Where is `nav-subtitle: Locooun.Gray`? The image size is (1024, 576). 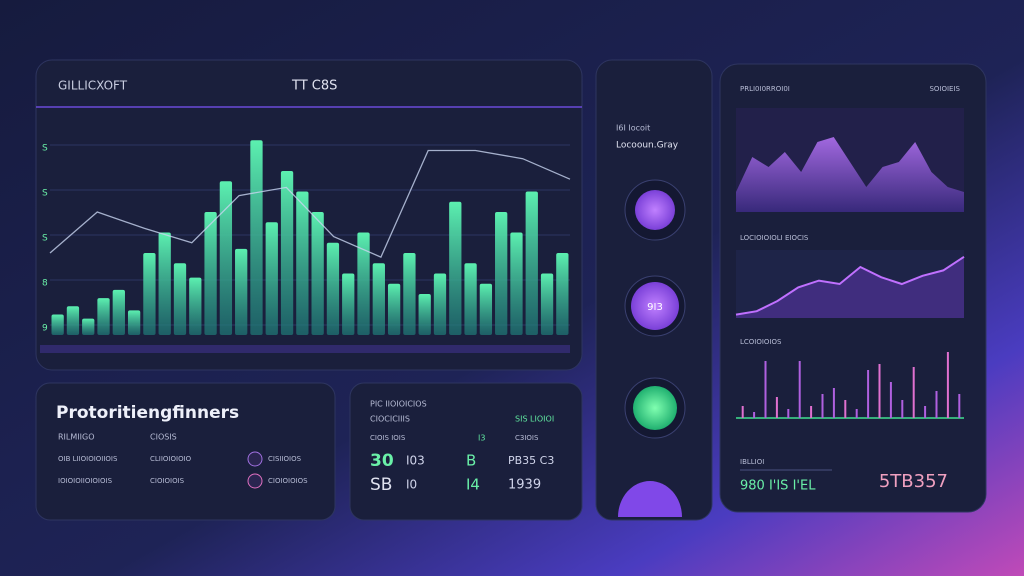
nav-subtitle: Locooun.Gray is located at coordinates (647, 146).